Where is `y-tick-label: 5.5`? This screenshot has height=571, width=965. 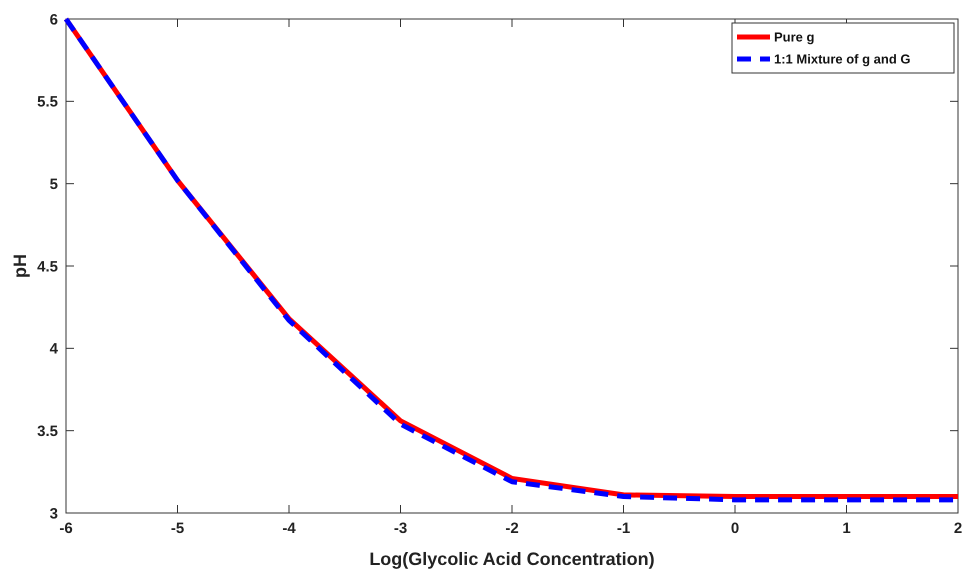
y-tick-label: 5.5 is located at coordinates (47, 102).